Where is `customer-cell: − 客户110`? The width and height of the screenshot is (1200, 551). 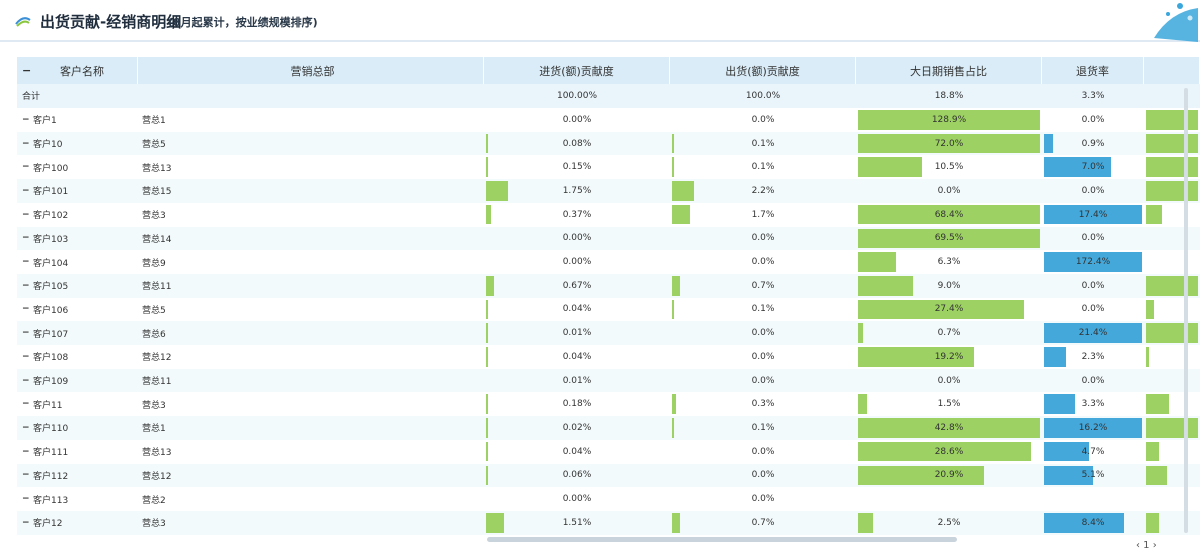
customer-cell: − 客户110 is located at coordinates (77, 428).